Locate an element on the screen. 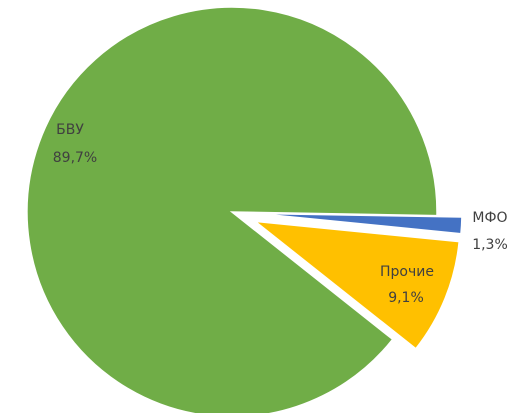 The image size is (526, 413). slice-label: МФО is located at coordinates (489, 218).